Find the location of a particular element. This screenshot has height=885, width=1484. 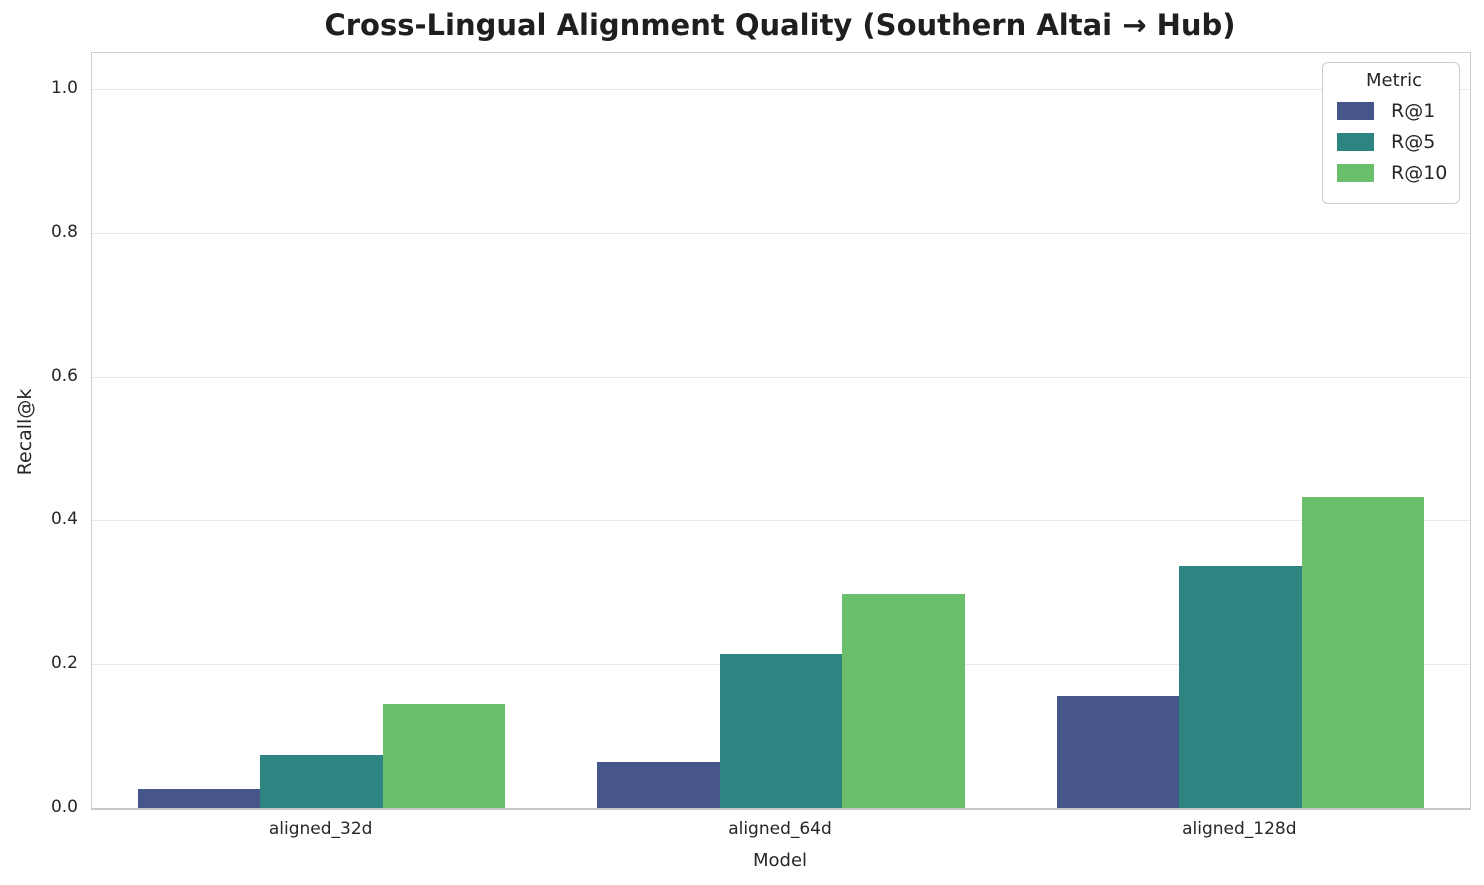

y-axis-label: Recall@k is located at coordinates (25, 432).